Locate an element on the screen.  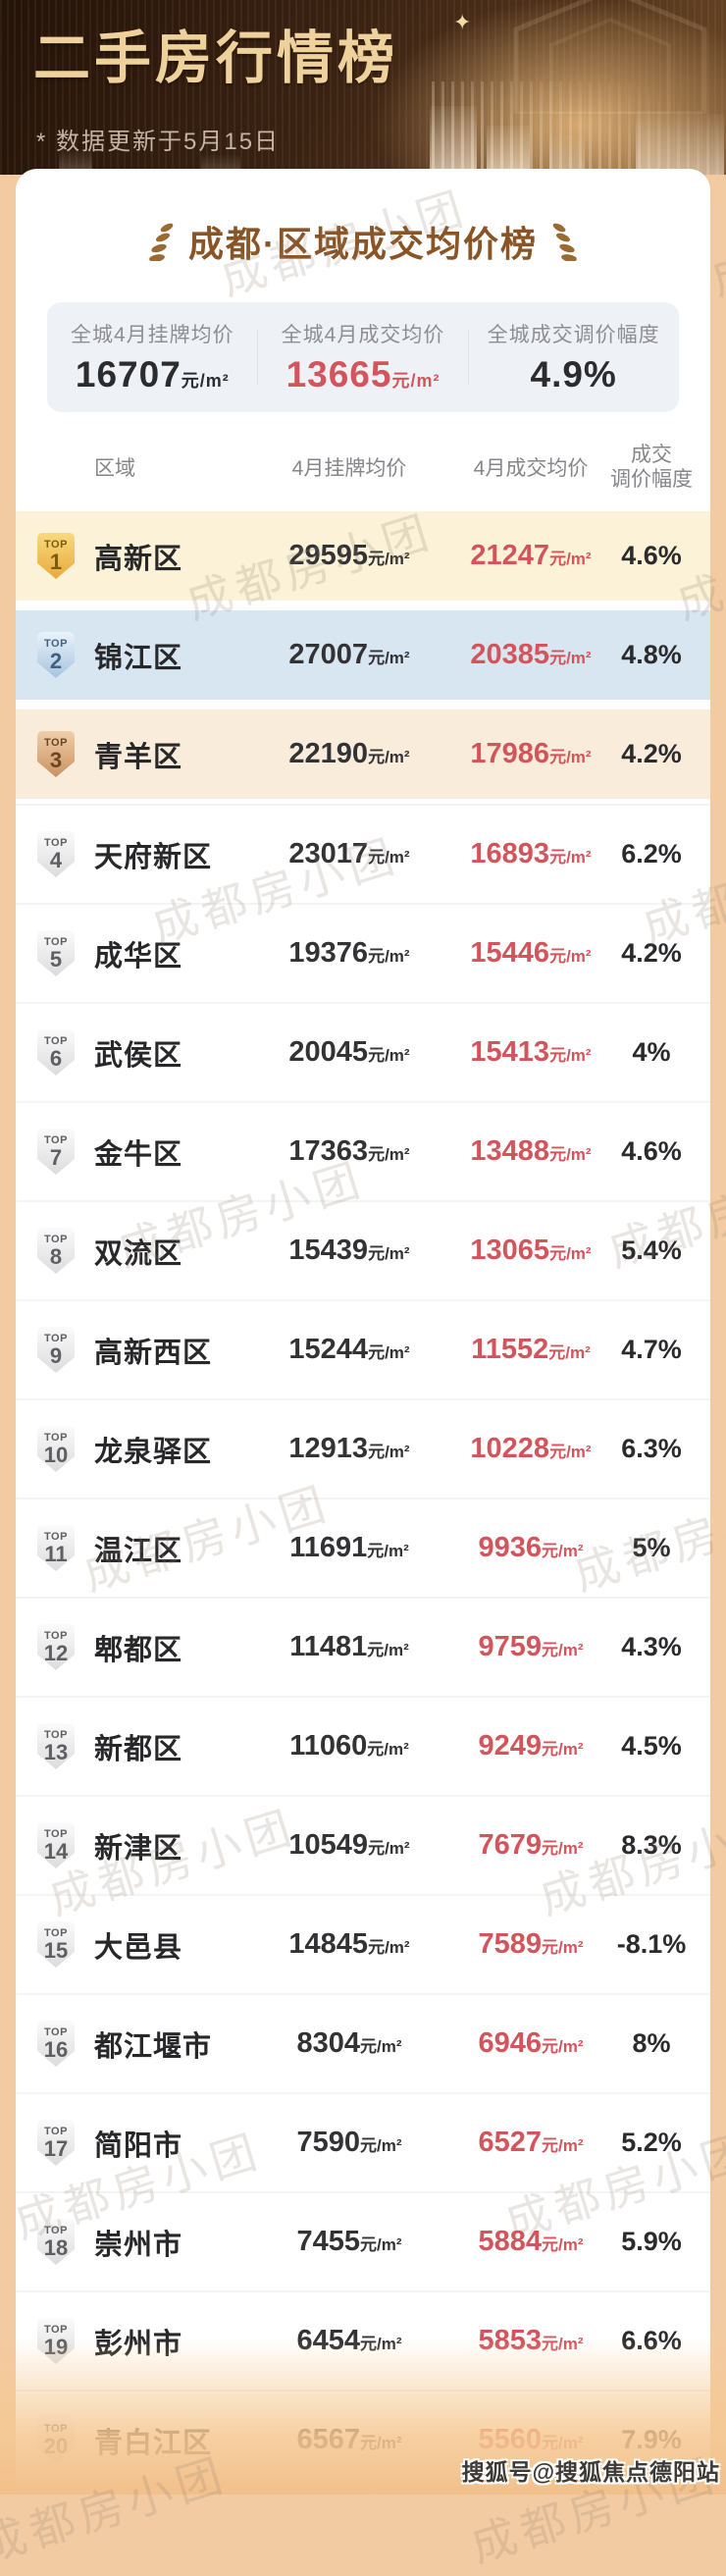
listing-price: 12913元/m² is located at coordinates (349, 1448).